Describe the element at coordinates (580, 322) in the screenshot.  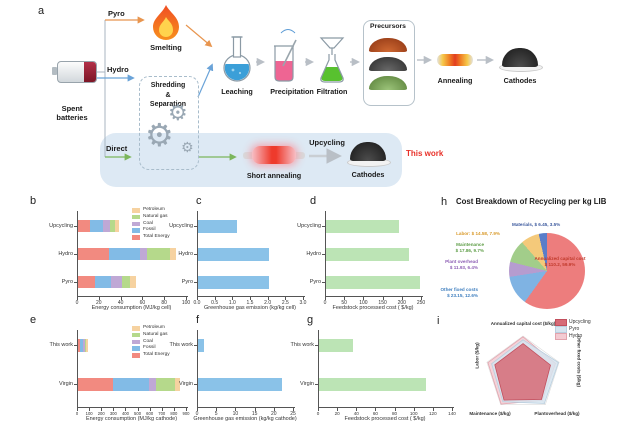
I see `radar-legend-label-Upcycling: Upcycling` at that location.